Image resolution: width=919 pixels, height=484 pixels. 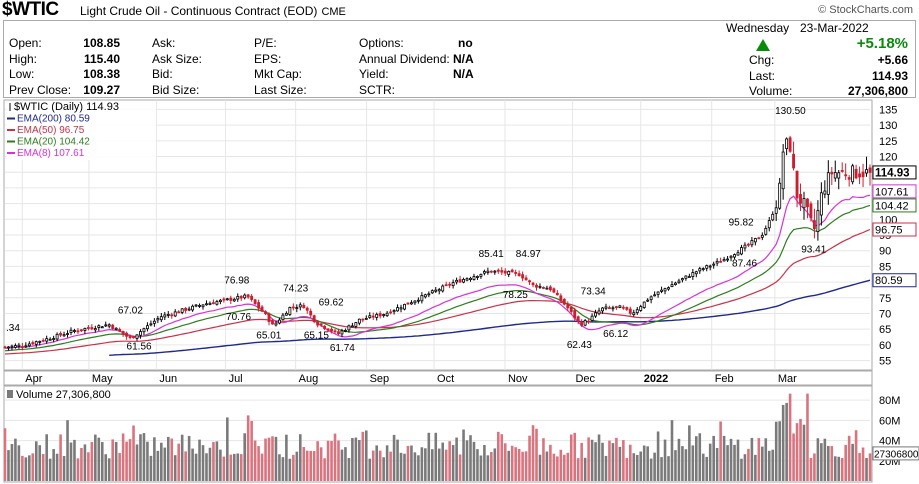 What do you see at coordinates (33, 379) in the screenshot?
I see `month-label: Apr` at bounding box center [33, 379].